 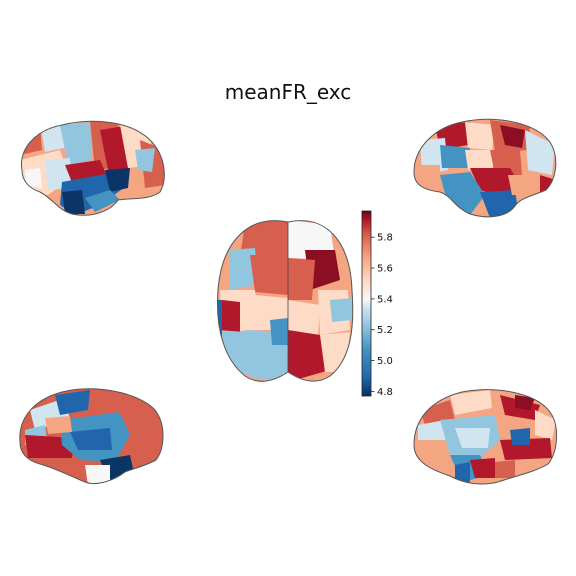 What do you see at coordinates (285, 301) in the screenshot?
I see `brain-view-dorsal` at bounding box center [285, 301].